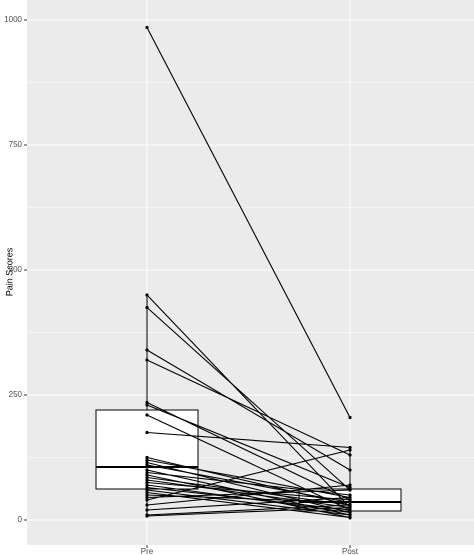 The width and height of the screenshot is (474, 555). Describe the element at coordinates (350, 551) in the screenshot. I see `x-tick-label: Post` at that location.